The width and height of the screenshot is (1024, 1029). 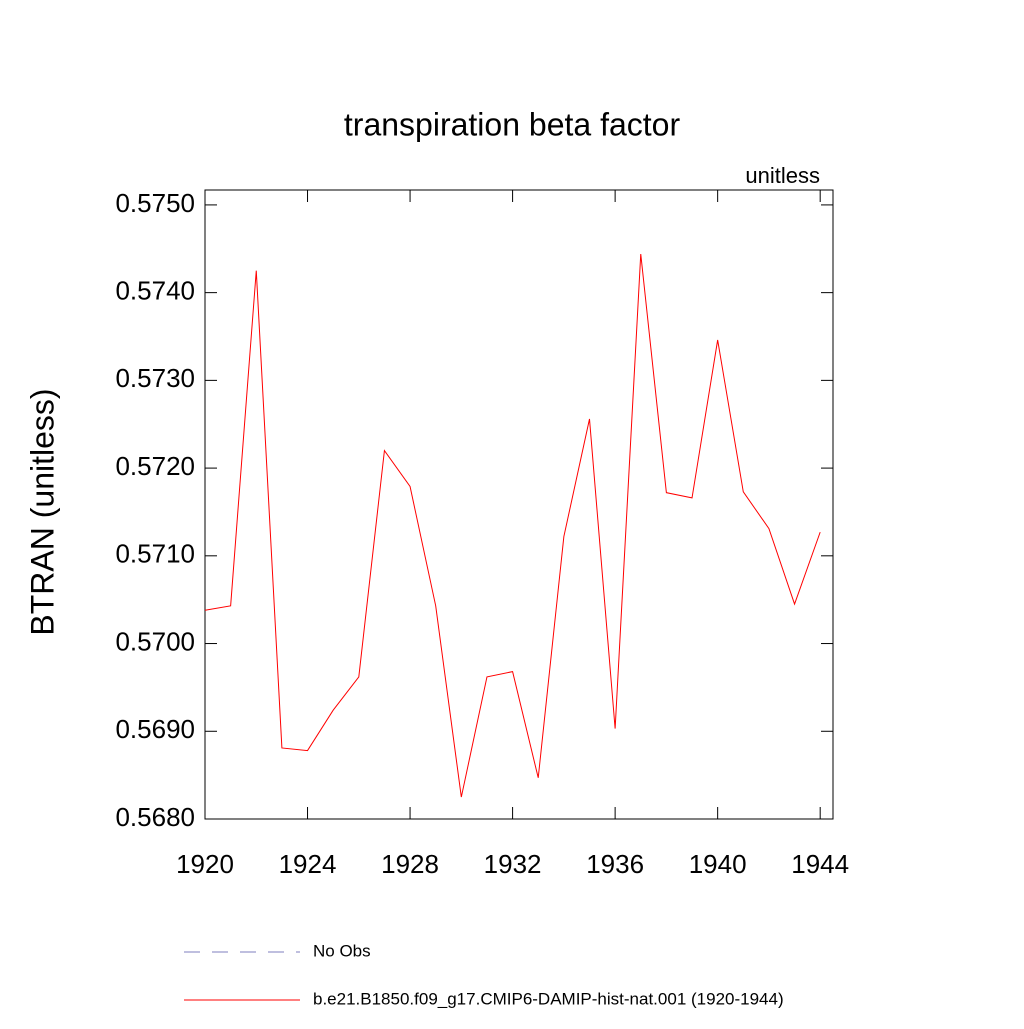 I want to click on y-tick-label: 0.5730, so click(x=155, y=378).